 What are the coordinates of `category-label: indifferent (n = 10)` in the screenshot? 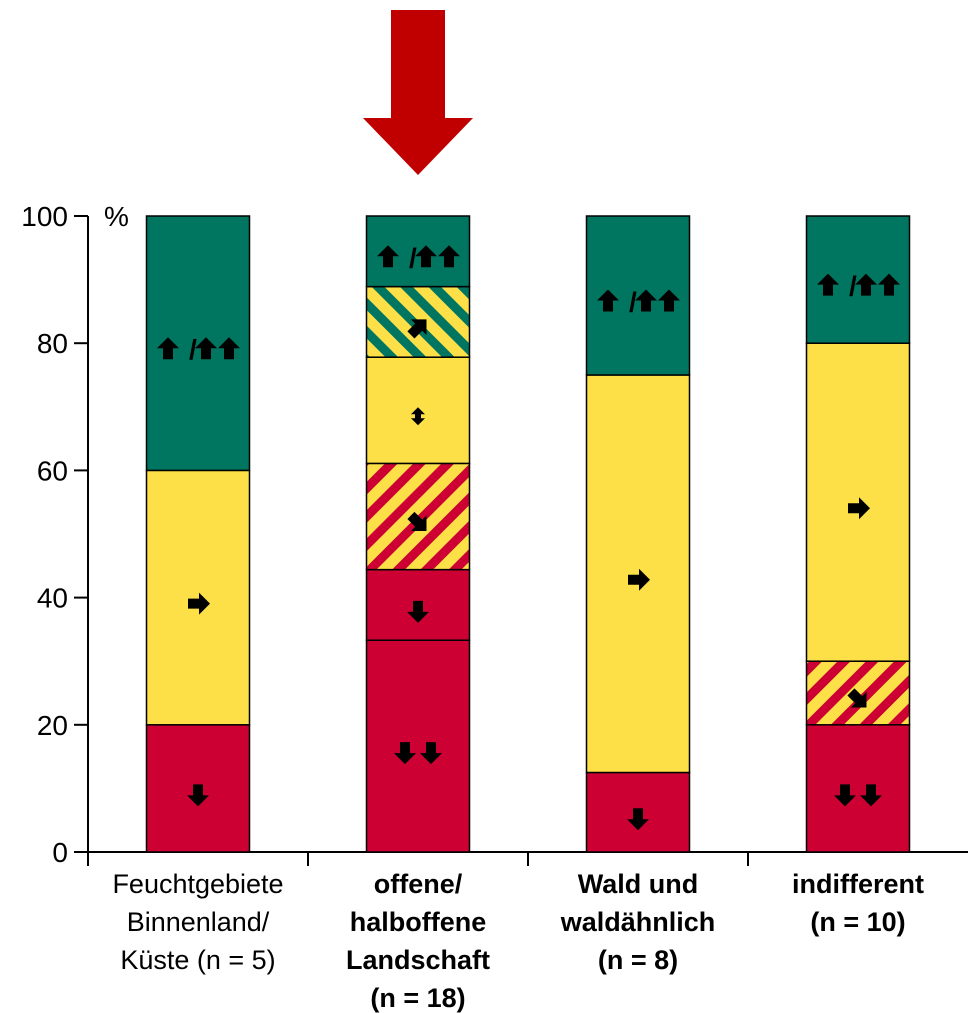 It's located at (858, 903).